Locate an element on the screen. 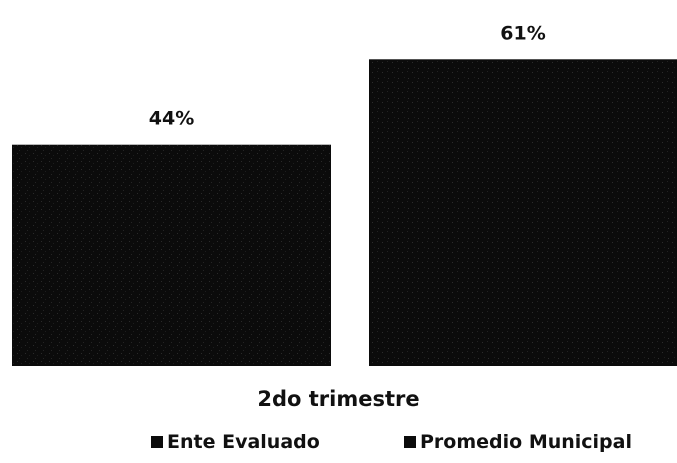 This screenshot has height=463, width=677. bar-labels-layer: 44% 61% is located at coordinates (347, 75).